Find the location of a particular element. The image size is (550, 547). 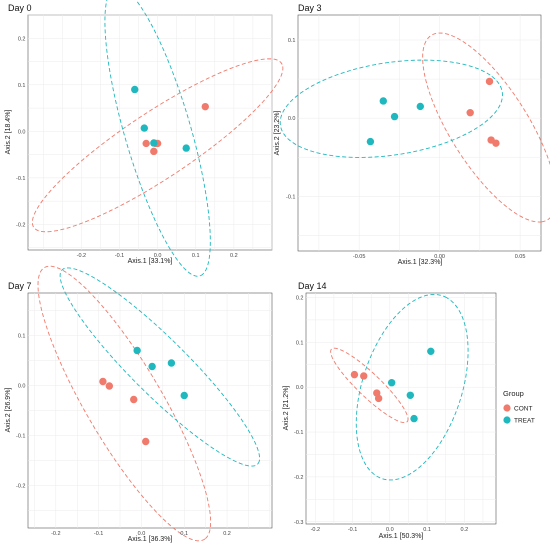

legend-swatch-cont is located at coordinates (507, 408).